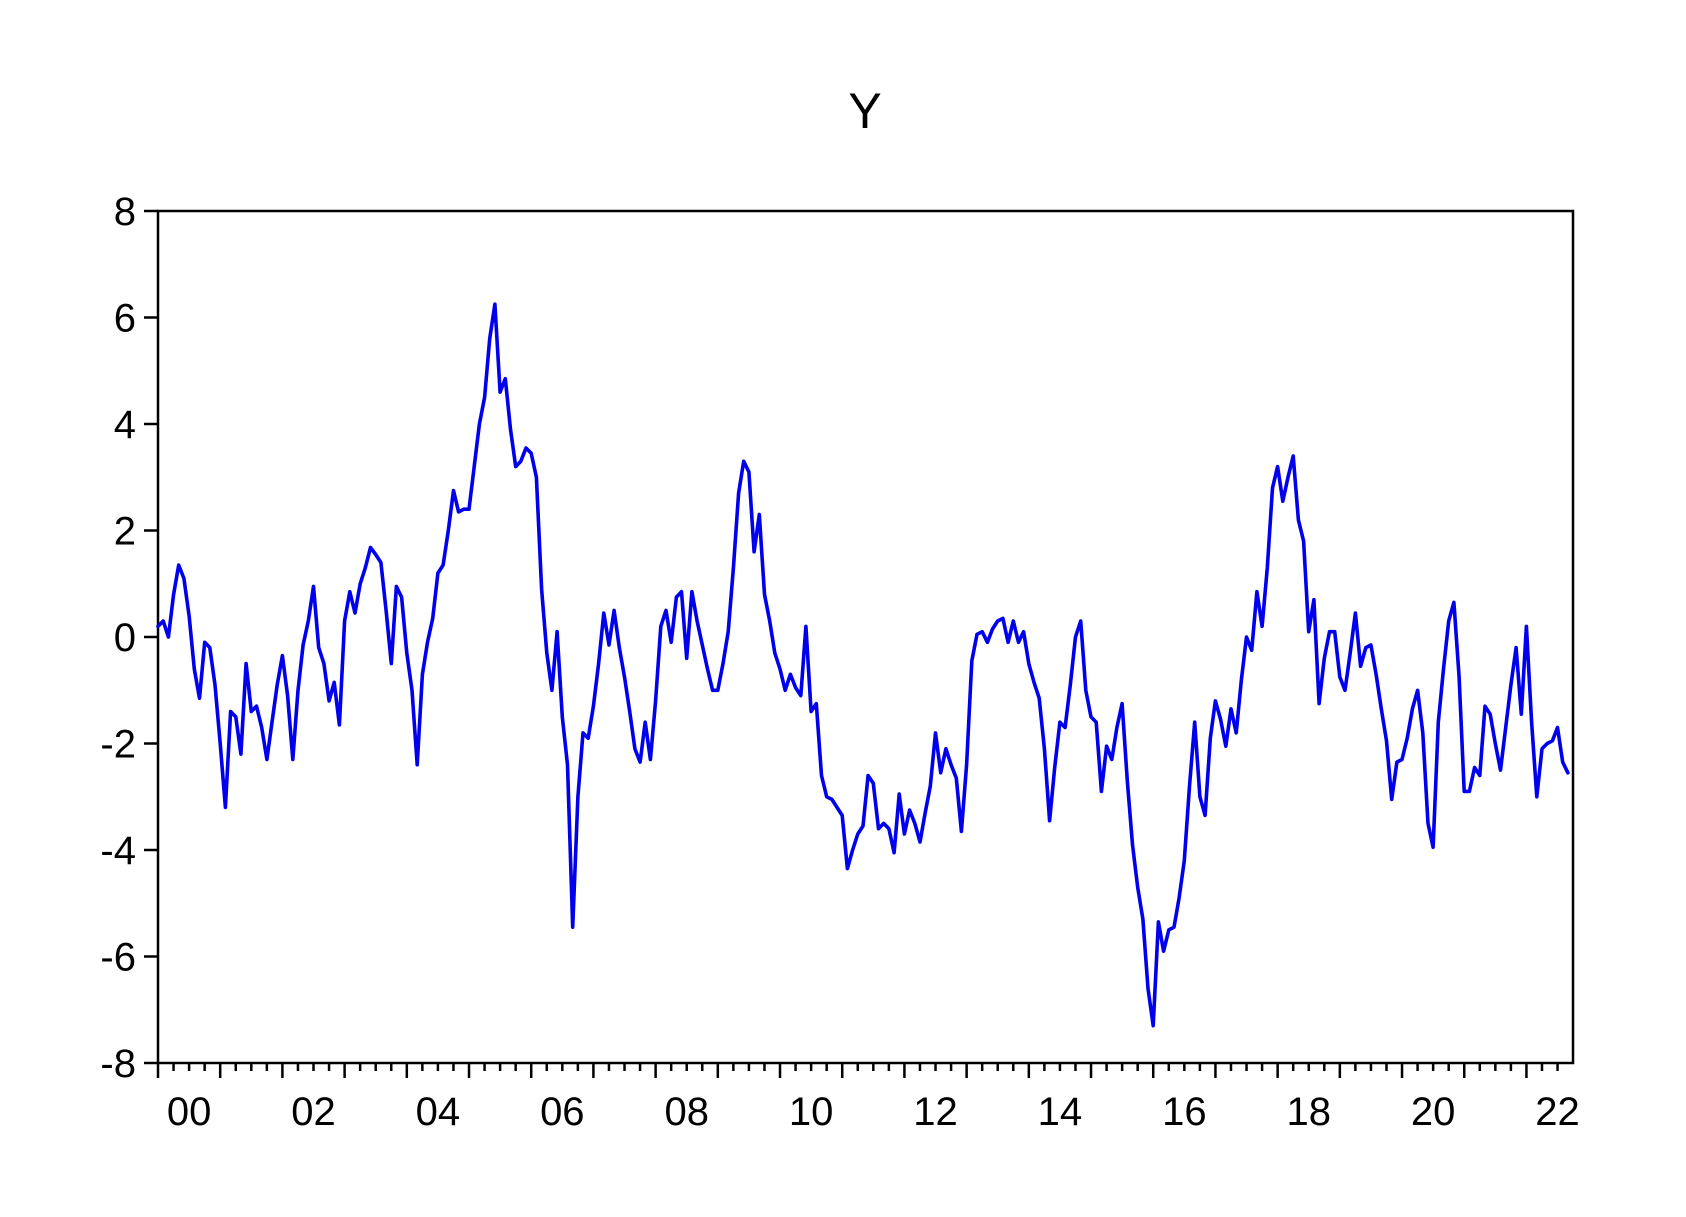 The height and width of the screenshot is (1217, 1686). What do you see at coordinates (1308, 1112) in the screenshot?
I see `x-tick-label: 18` at bounding box center [1308, 1112].